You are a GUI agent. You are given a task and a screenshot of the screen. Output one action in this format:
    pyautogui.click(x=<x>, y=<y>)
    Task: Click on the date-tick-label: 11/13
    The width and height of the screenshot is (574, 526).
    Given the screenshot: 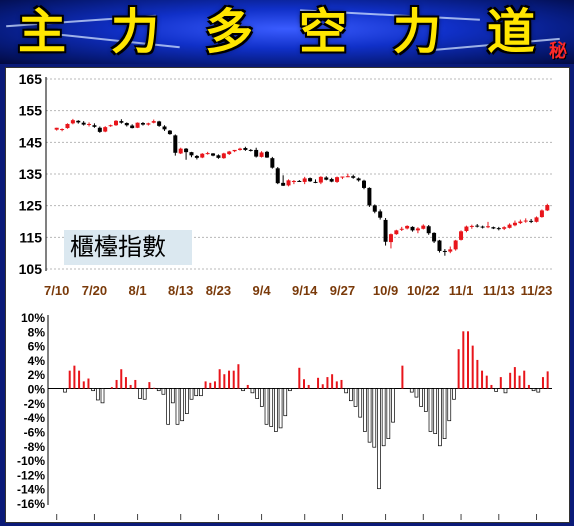 What is the action you would take?
    pyautogui.click(x=499, y=290)
    